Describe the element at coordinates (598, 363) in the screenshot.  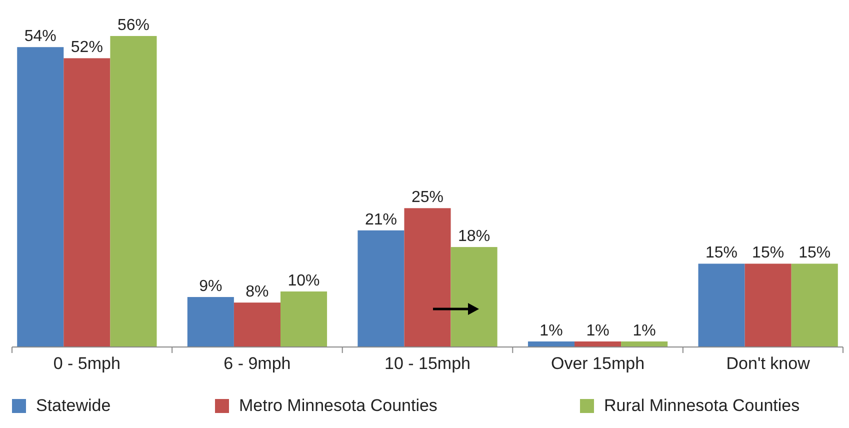
I see `x-tick-label: Over 15mph` at that location.